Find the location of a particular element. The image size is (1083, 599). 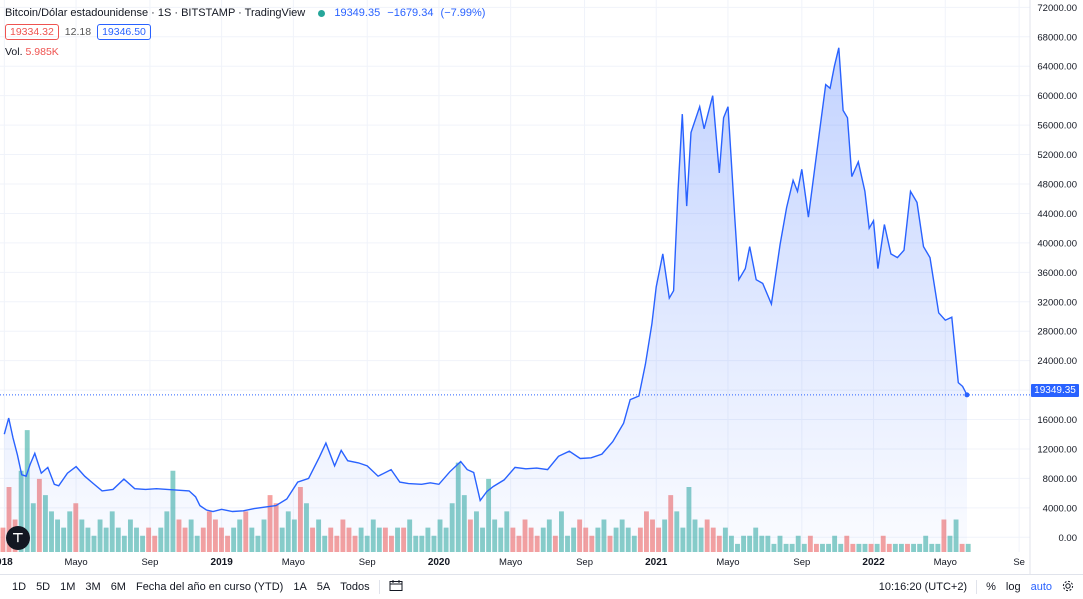

x-tick-label: 2020 is located at coordinates (439, 562).